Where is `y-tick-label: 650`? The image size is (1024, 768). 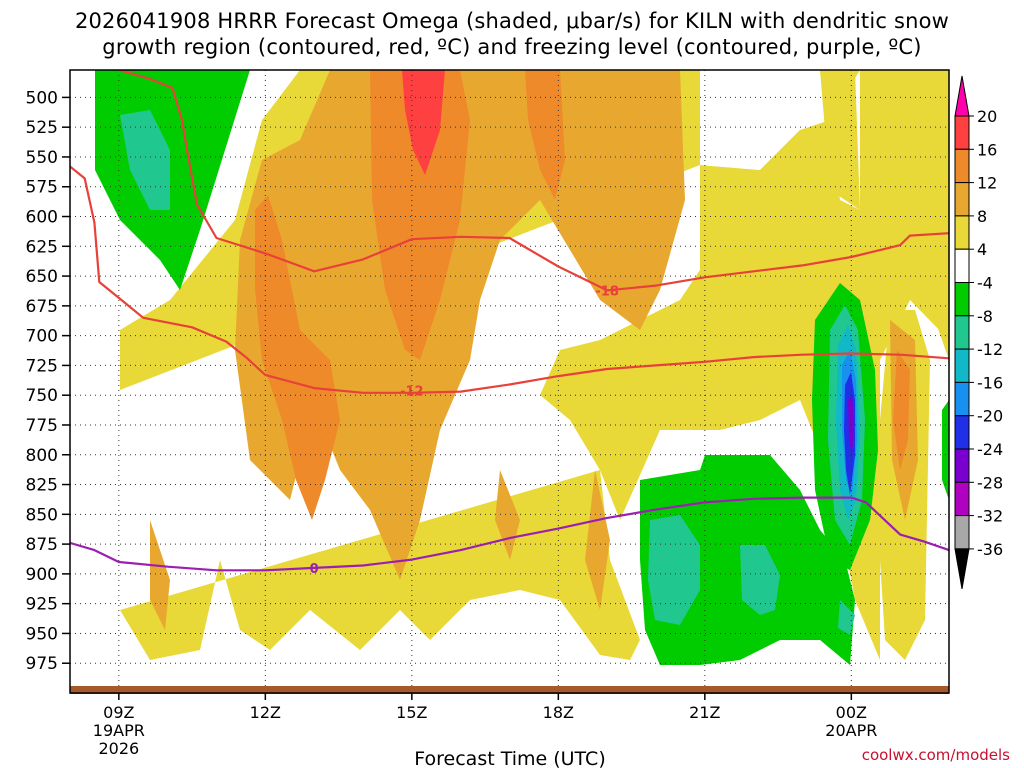
y-tick-label: 650 is located at coordinates (42, 277).